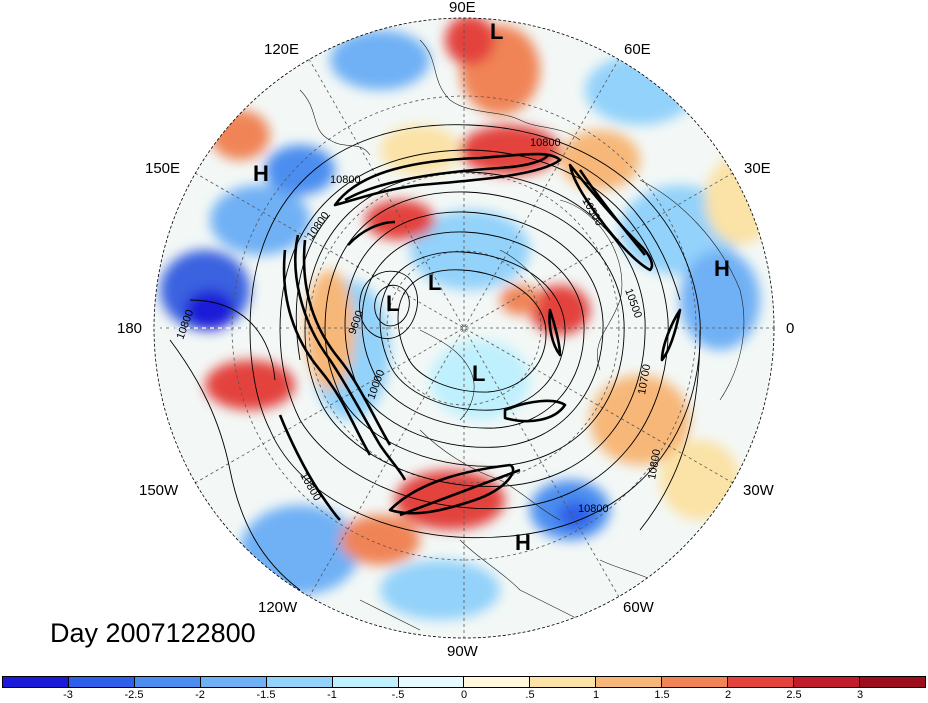  I want to click on colorbar-labels: -3 -2.5 -2 -1.5 -1 -.5 0 .5 1 1.5 2 2.5 3, so click(464, 696).